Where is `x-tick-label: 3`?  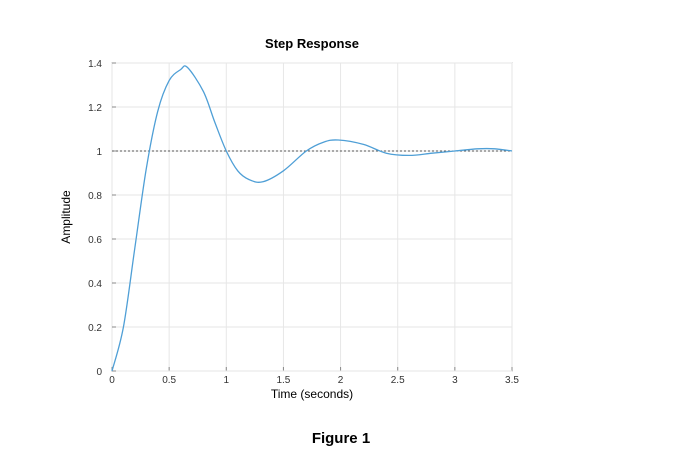
x-tick-label: 3 is located at coordinates (455, 380).